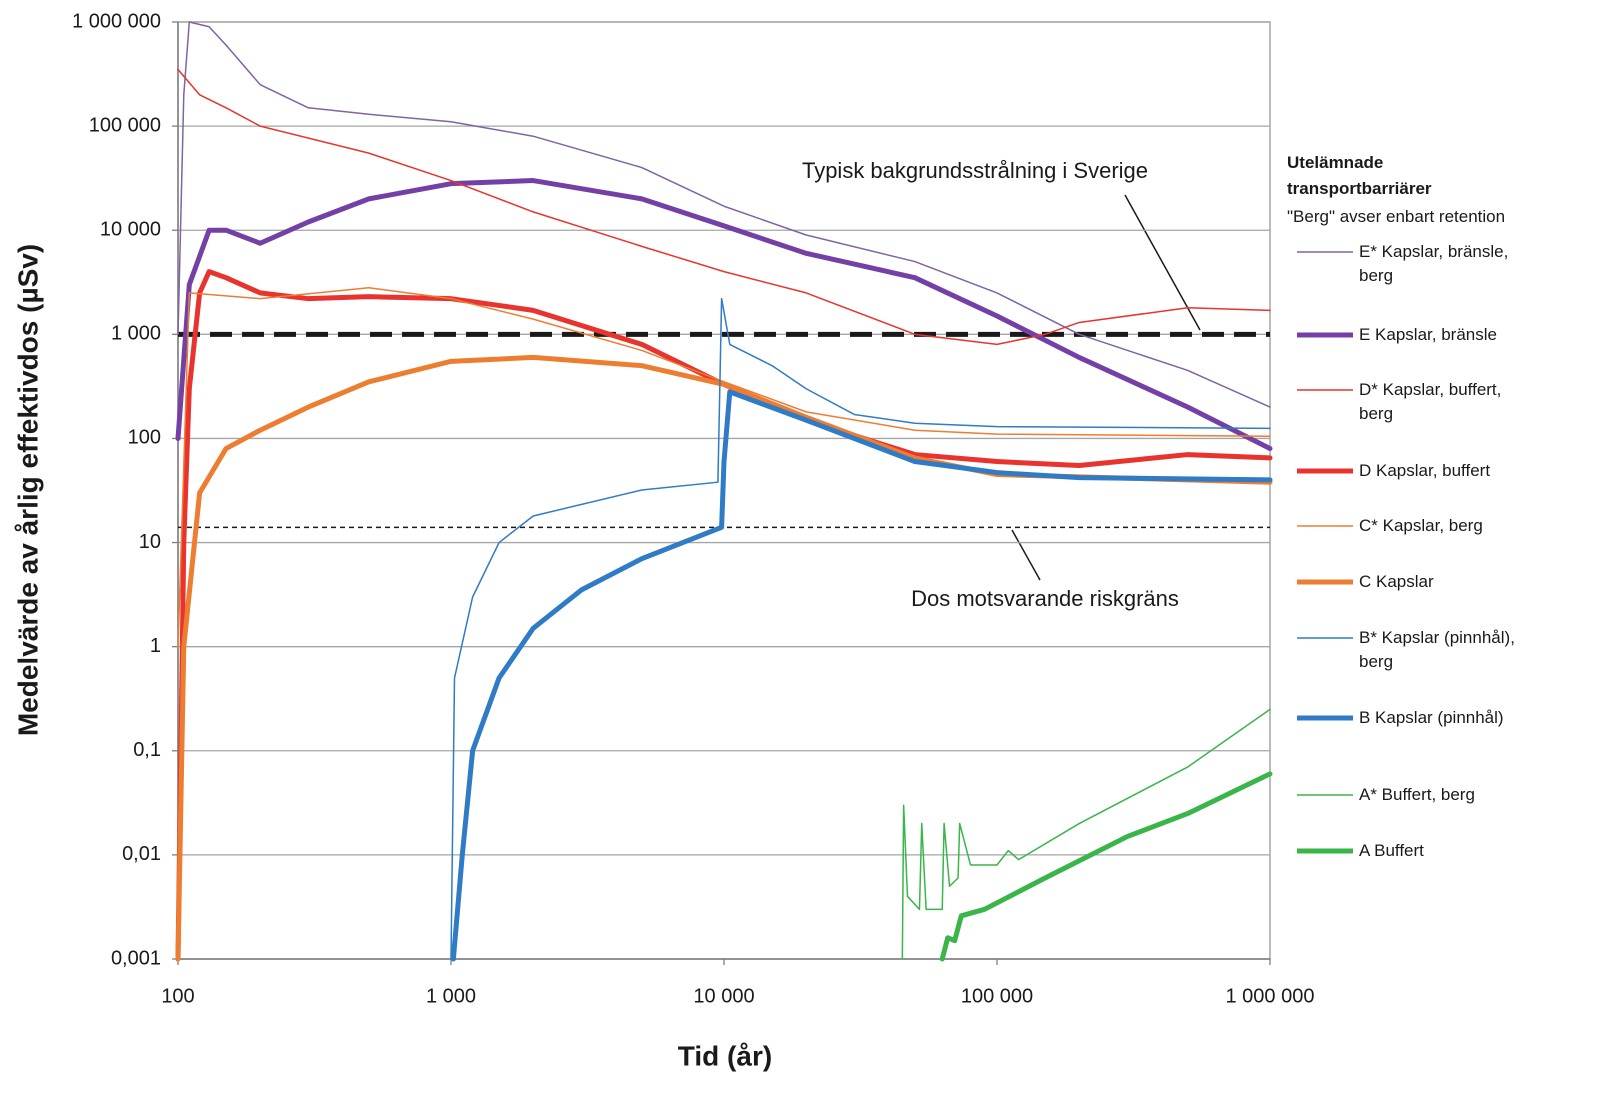  I want to click on y-tick-label: 100 000, so click(125, 125).